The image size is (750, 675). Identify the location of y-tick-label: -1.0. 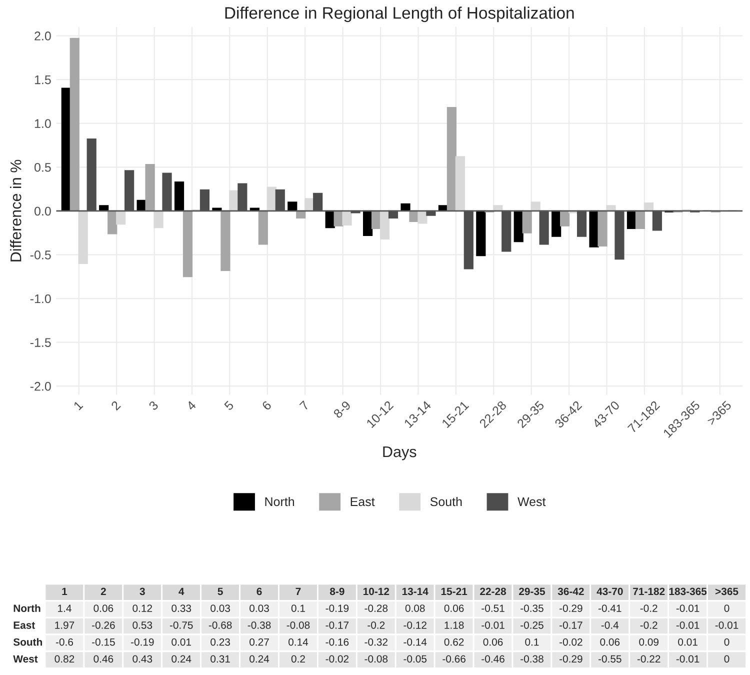
(40, 299).